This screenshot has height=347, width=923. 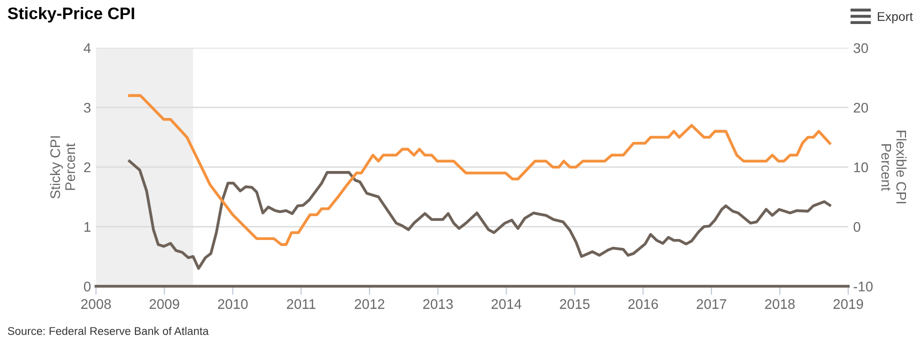 I want to click on y-tick-label: 3, so click(x=87, y=107).